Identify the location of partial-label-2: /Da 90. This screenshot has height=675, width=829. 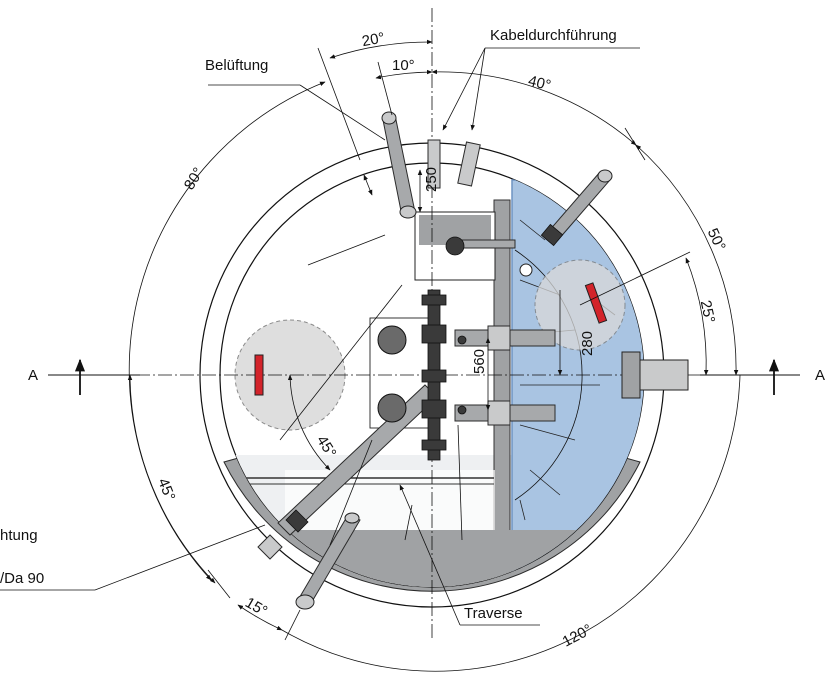
(22, 578).